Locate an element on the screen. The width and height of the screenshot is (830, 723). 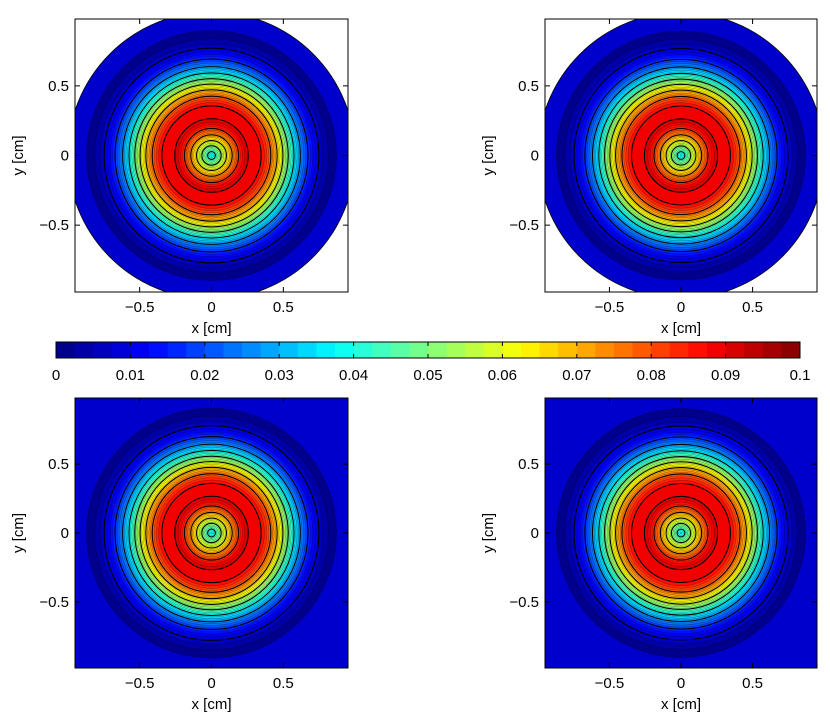
colorbar-tick-label: 0.01 is located at coordinates (130, 375).